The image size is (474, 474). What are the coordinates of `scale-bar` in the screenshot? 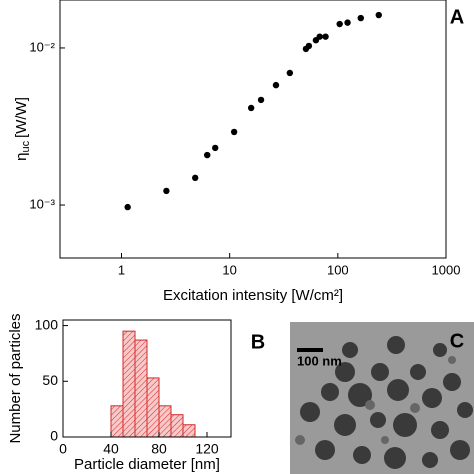 It's located at (310, 350).